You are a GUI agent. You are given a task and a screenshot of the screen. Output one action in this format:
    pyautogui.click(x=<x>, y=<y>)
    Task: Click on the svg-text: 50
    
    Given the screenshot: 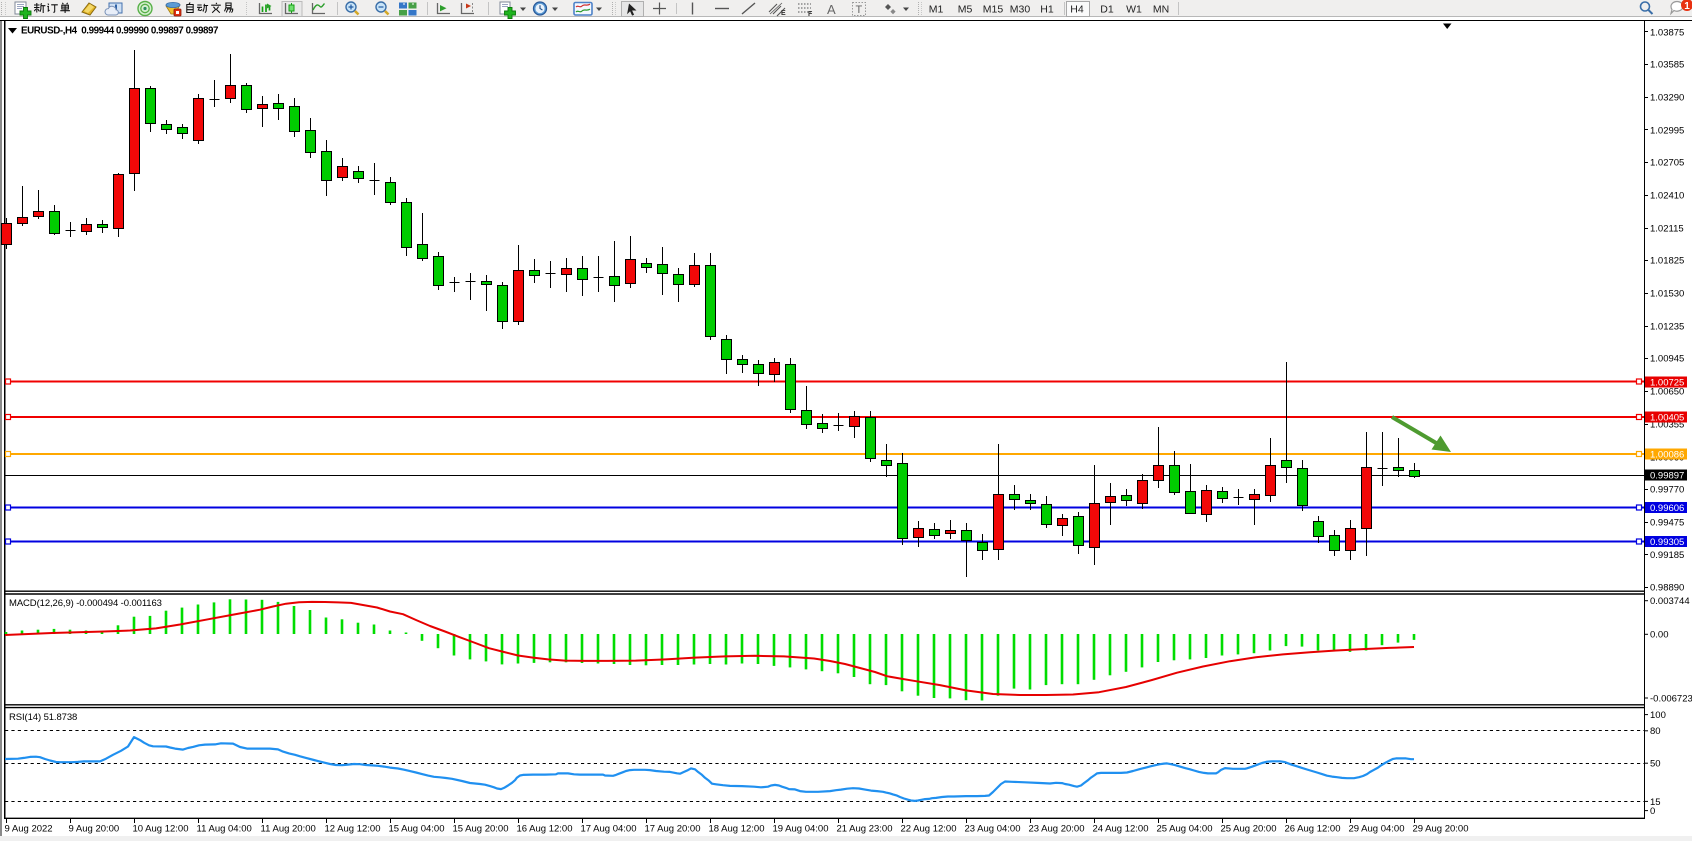 What is the action you would take?
    pyautogui.click(x=1655, y=764)
    